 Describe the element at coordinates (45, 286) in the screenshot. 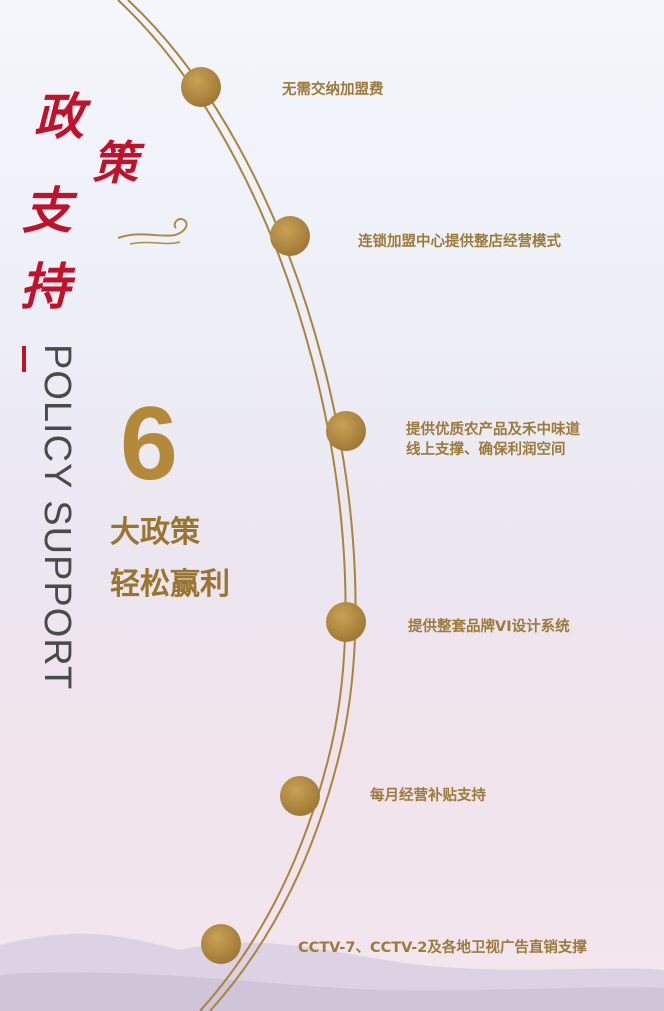

I see `title-char-4: 持` at that location.